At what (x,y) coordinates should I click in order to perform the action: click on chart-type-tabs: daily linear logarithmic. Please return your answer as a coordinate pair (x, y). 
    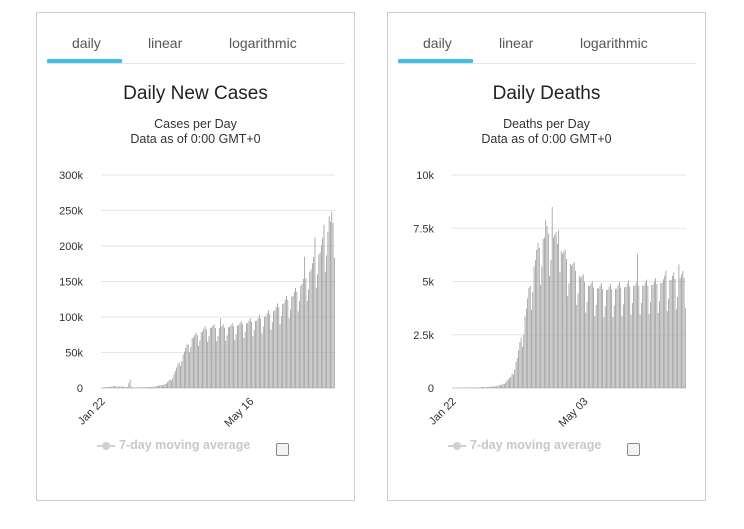
    Looking at the image, I should click on (547, 38).